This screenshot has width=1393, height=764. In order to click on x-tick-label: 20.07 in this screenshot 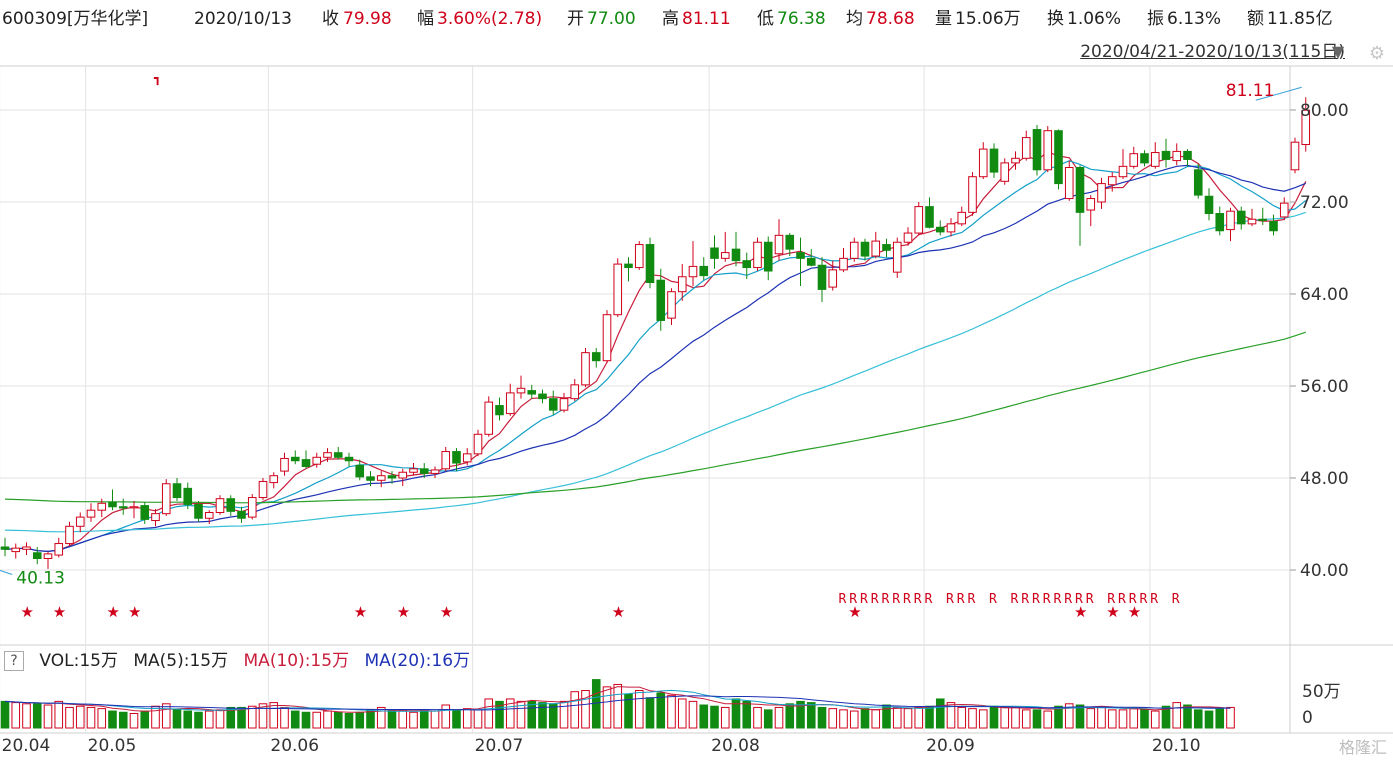, I will do `click(499, 746)`.